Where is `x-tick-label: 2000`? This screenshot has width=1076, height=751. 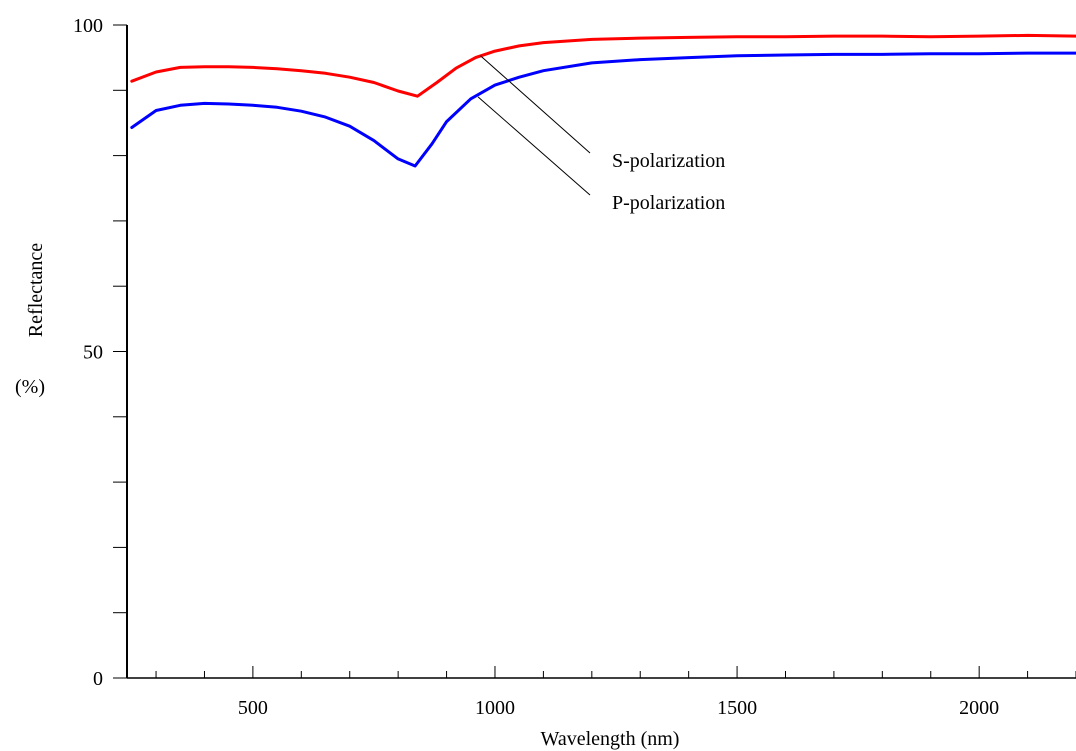 x-tick-label: 2000 is located at coordinates (979, 708).